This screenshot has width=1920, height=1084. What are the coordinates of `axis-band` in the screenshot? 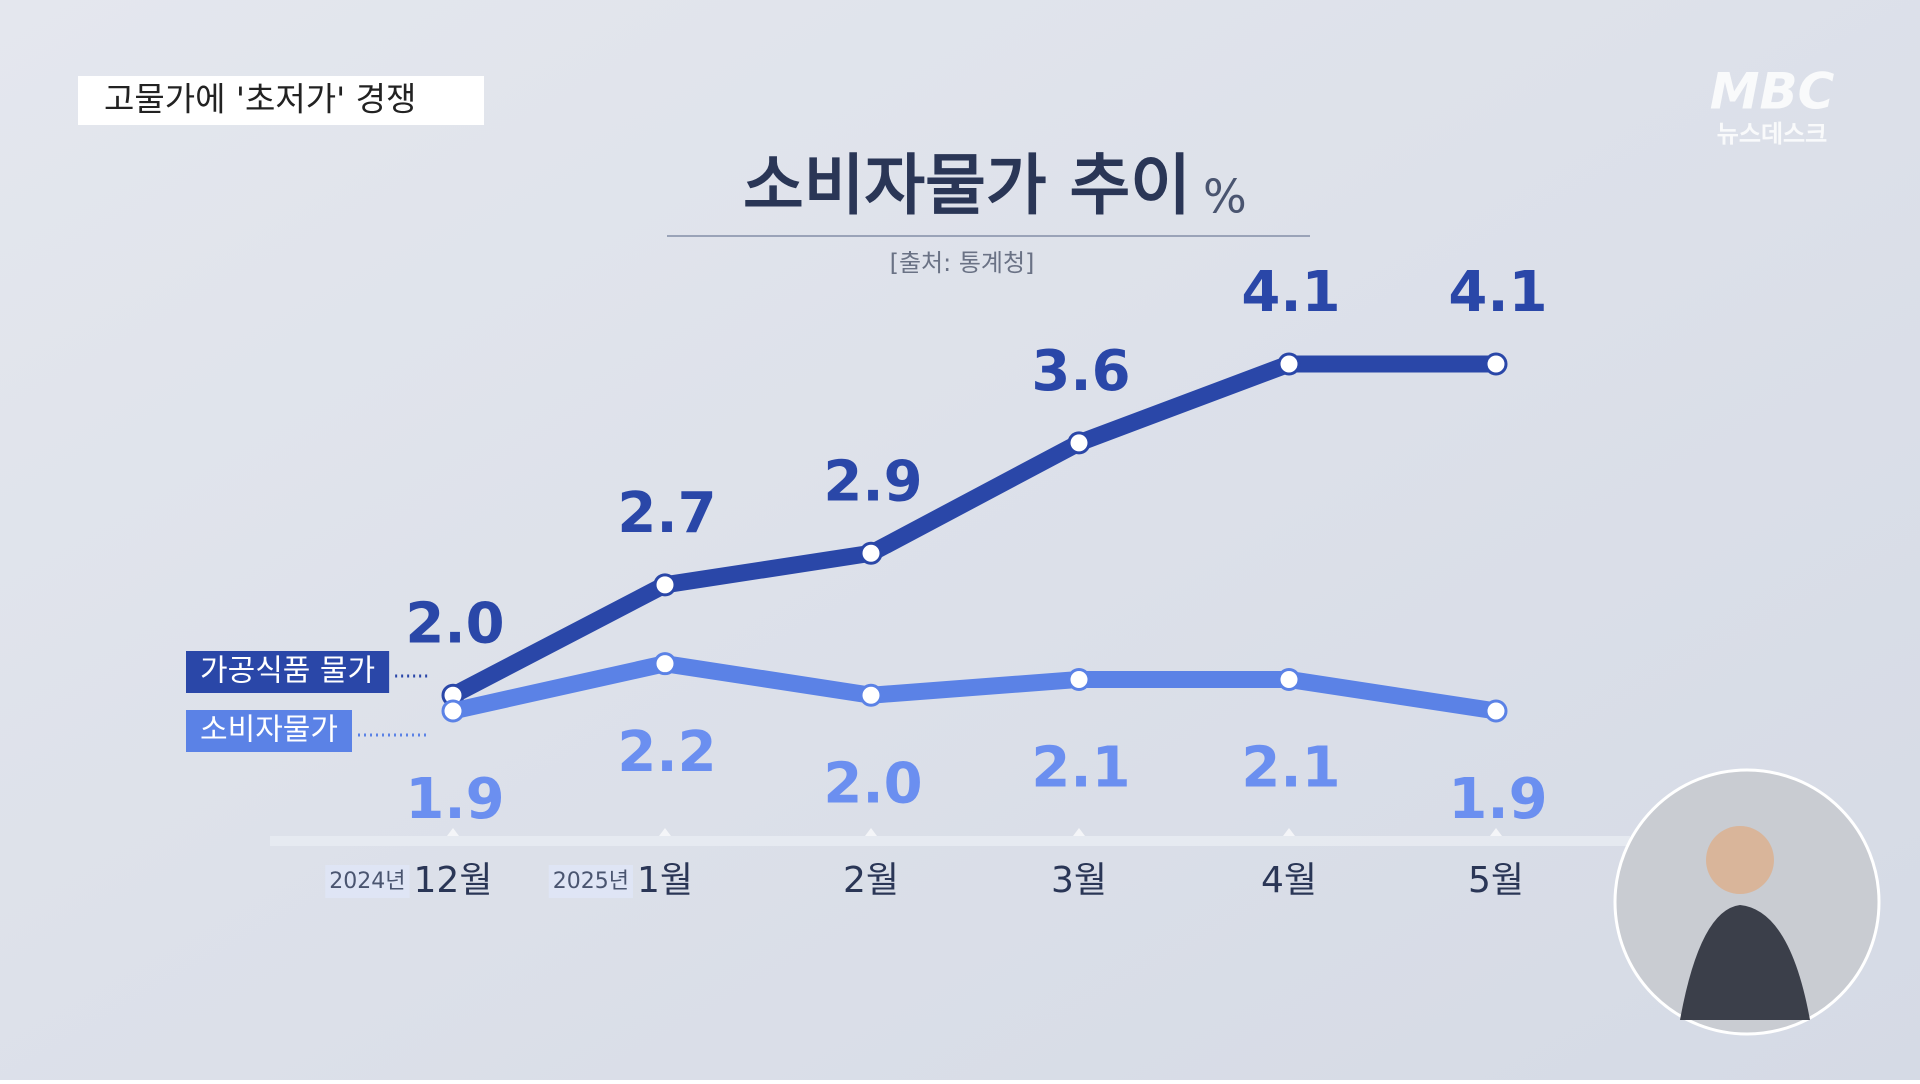 It's located at (950, 841).